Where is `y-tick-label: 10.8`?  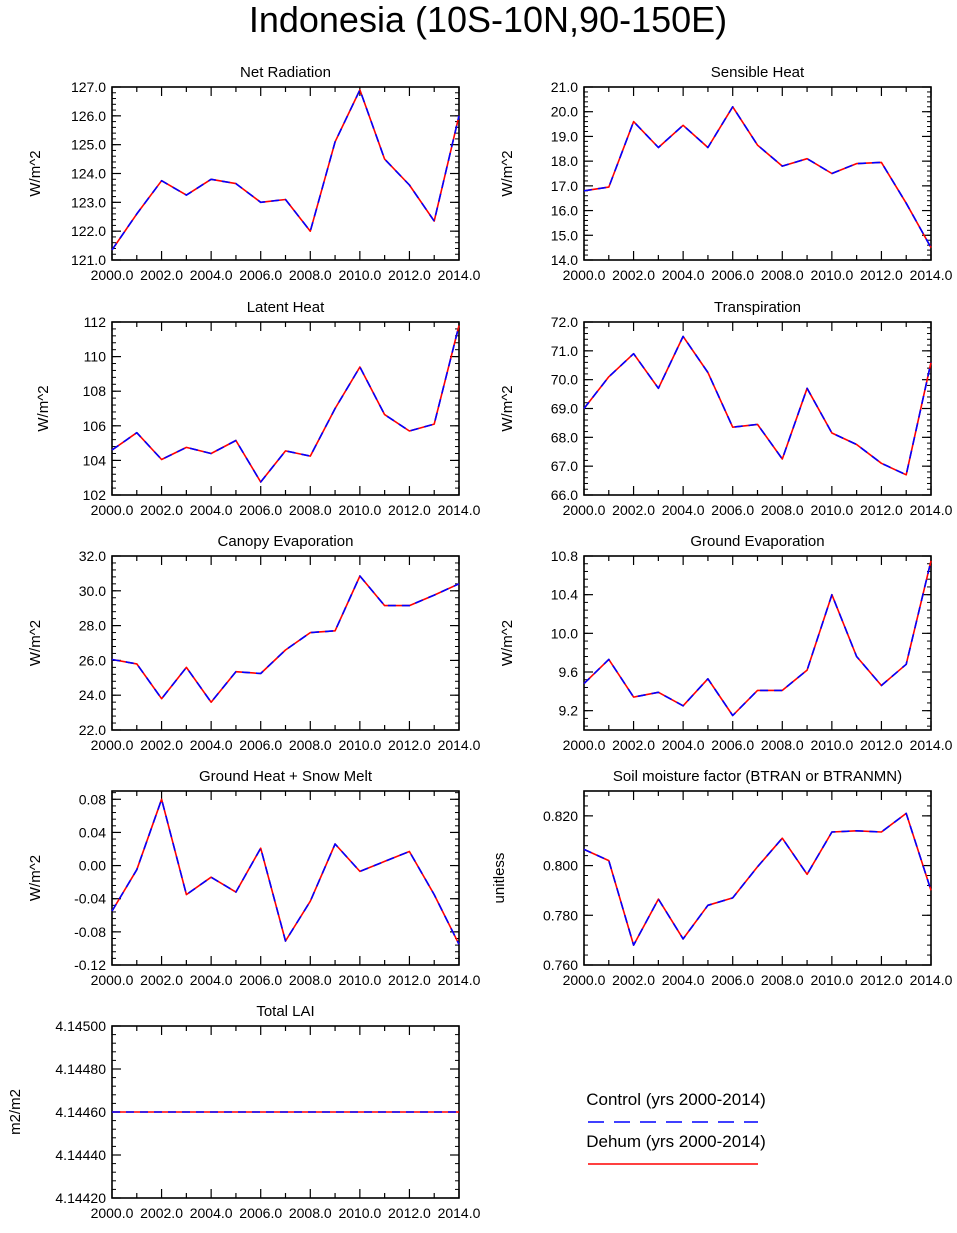
y-tick-label: 10.8 is located at coordinates (564, 556).